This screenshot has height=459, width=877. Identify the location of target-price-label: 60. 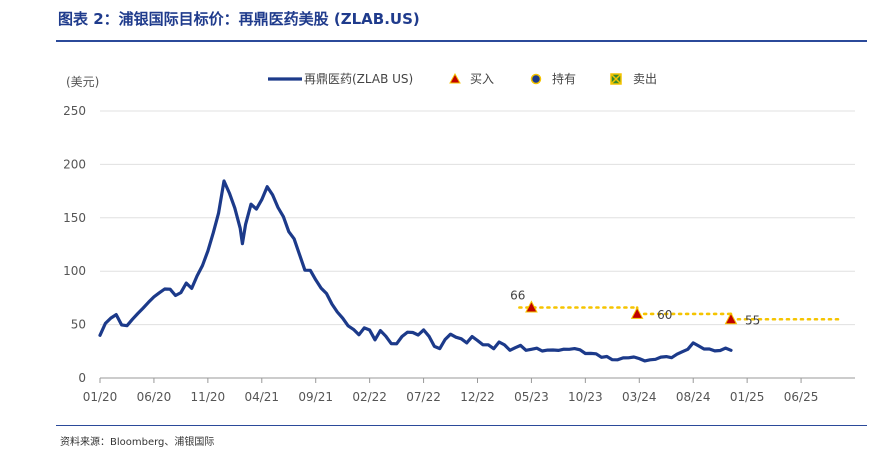
(664, 315).